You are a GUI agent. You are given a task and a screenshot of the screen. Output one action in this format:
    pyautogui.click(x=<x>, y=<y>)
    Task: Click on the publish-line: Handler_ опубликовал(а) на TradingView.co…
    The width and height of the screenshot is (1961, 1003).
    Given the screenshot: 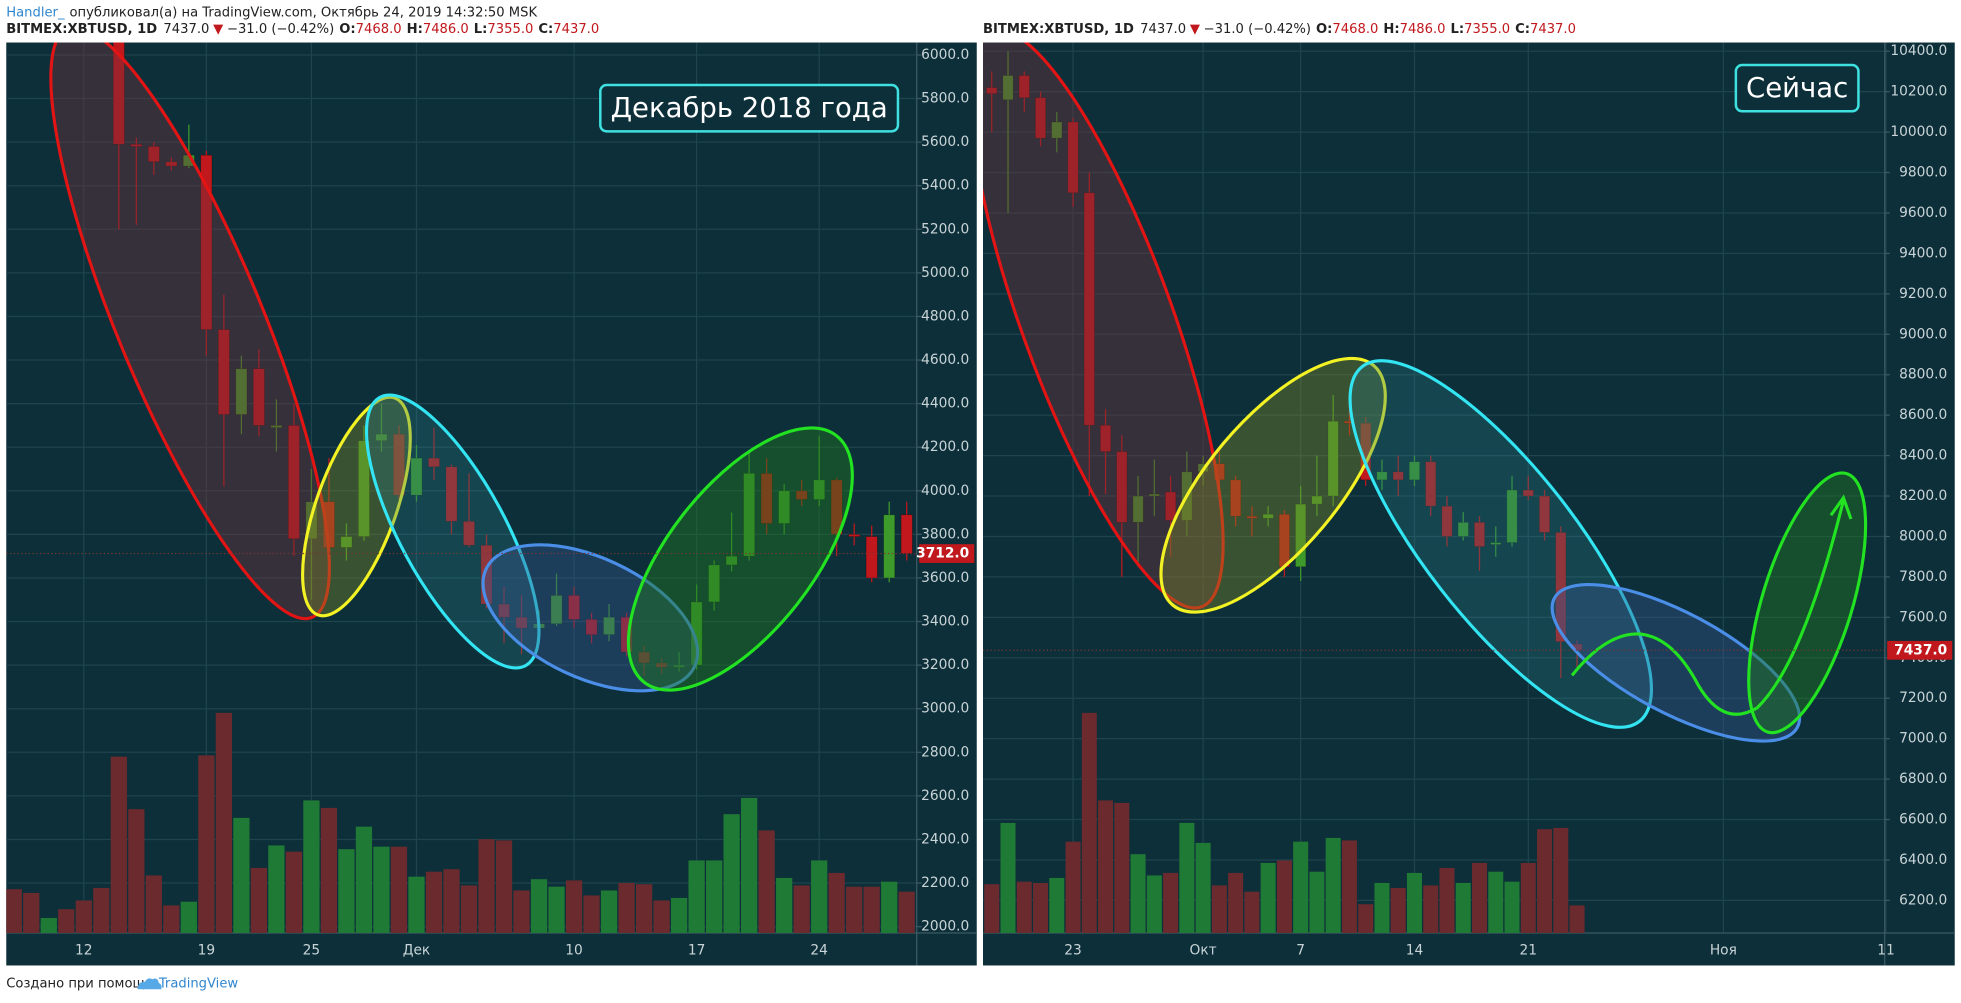 What is the action you would take?
    pyautogui.click(x=271, y=12)
    